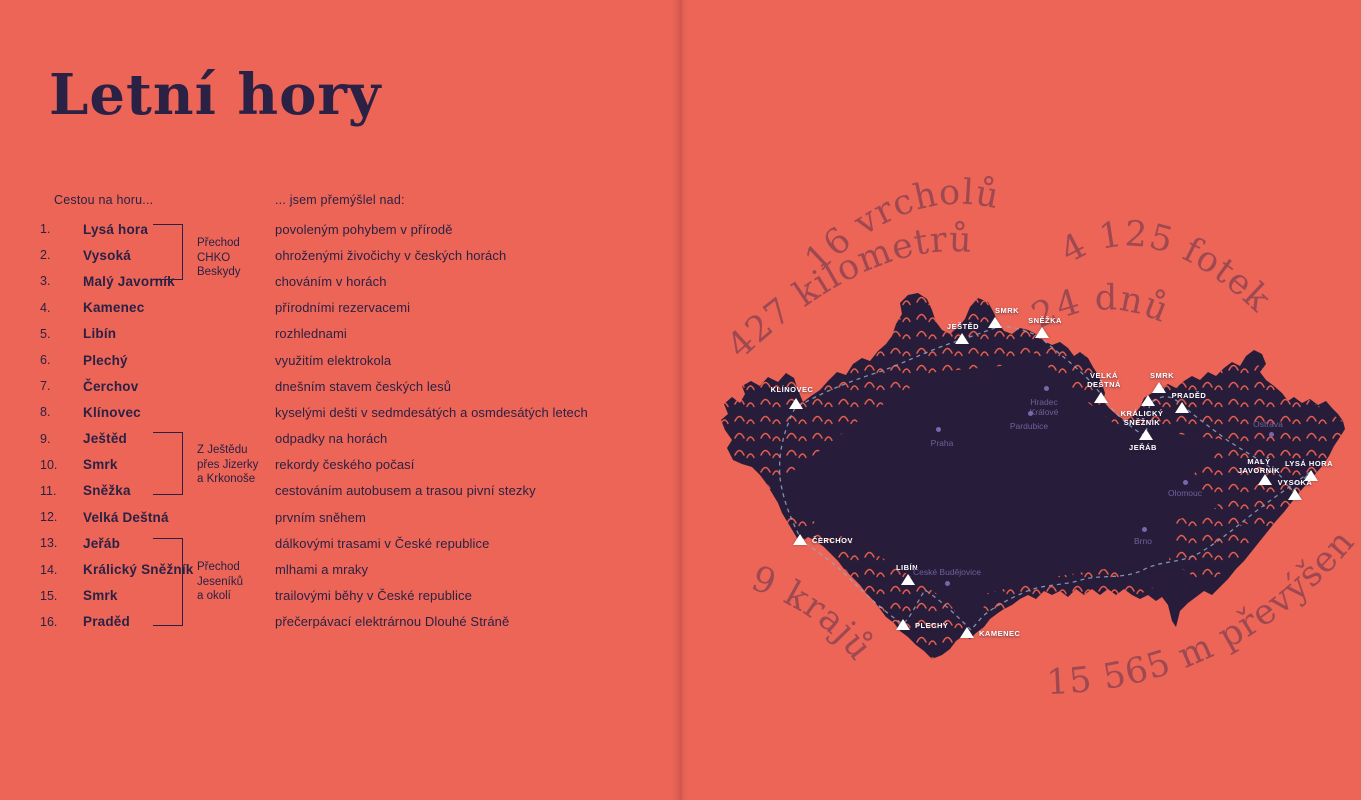 The height and width of the screenshot is (800, 1361). Describe the element at coordinates (907, 567) in the screenshot. I see `peak-label: LIBÍN` at that location.